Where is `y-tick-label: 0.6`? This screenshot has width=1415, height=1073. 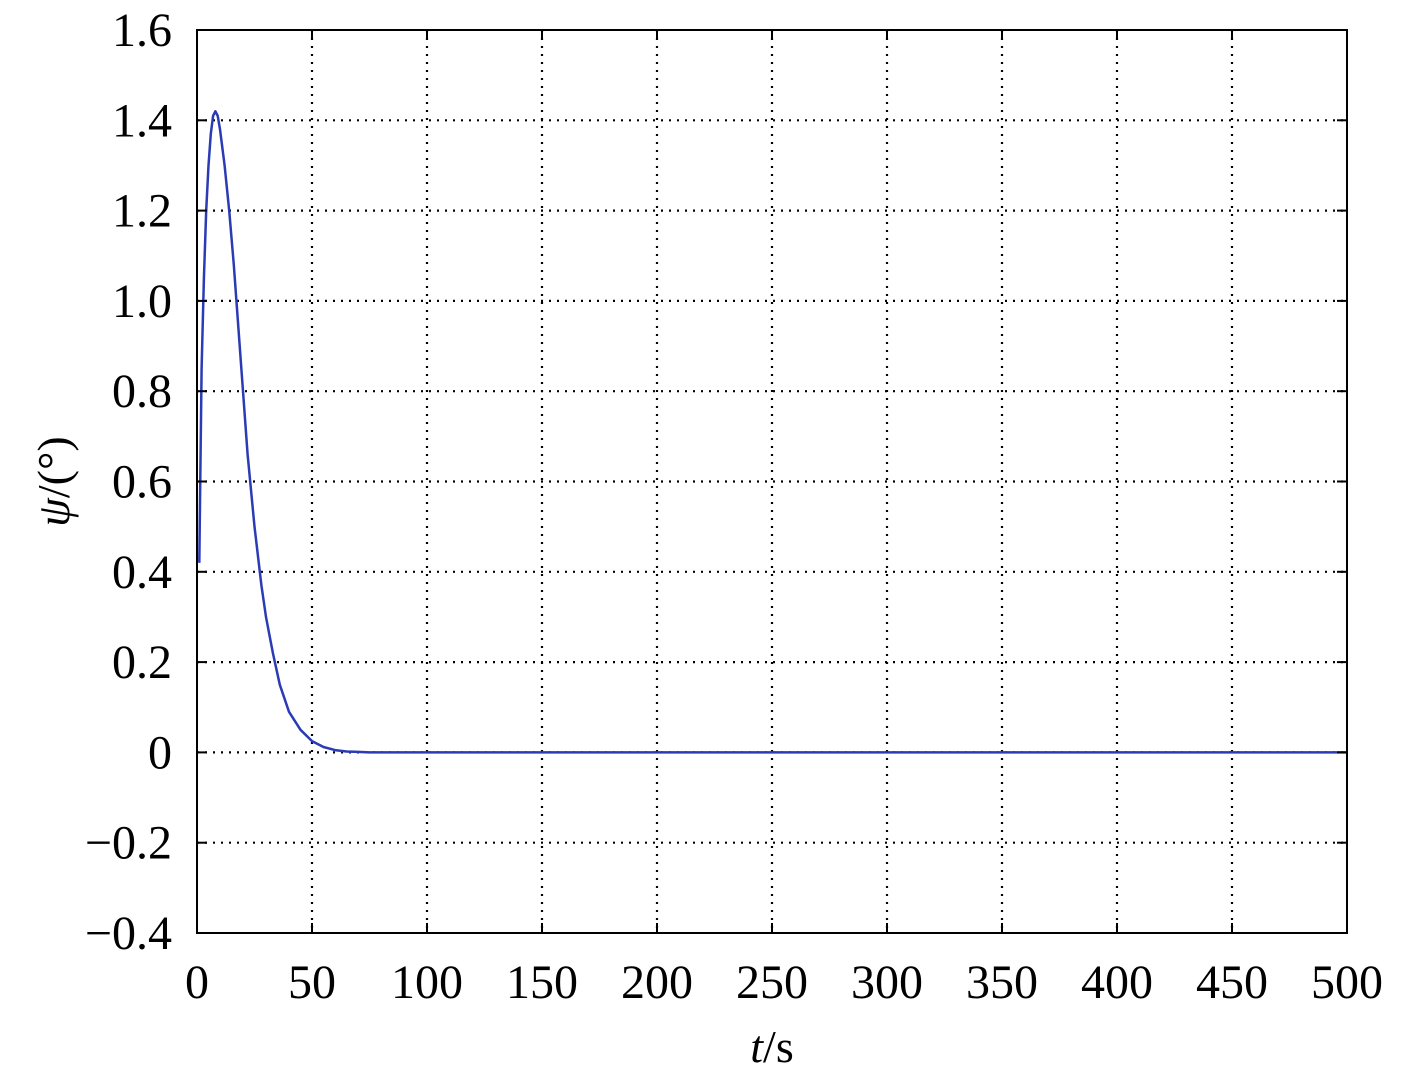 y-tick-label: 0.6 is located at coordinates (142, 482).